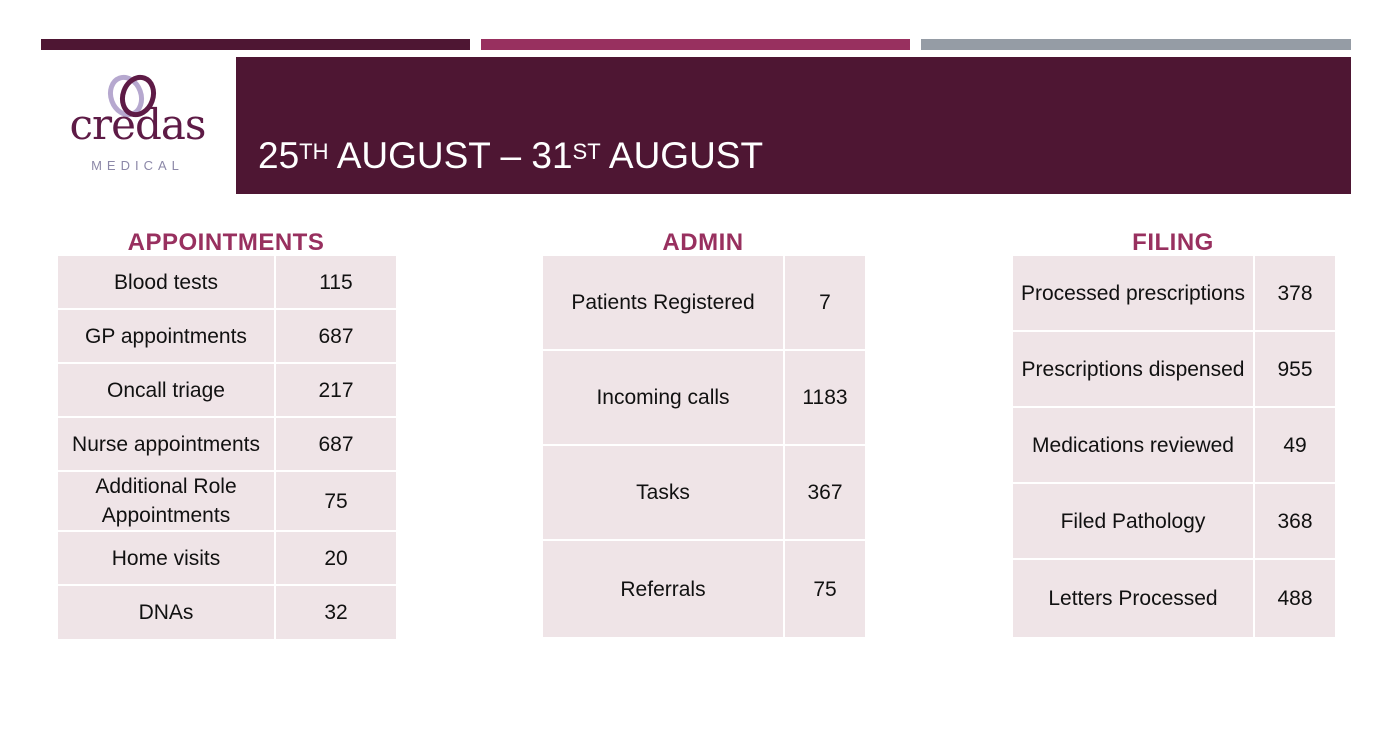 This screenshot has height=731, width=1382. Describe the element at coordinates (663, 589) in the screenshot. I see `row-label: Referrals` at that location.